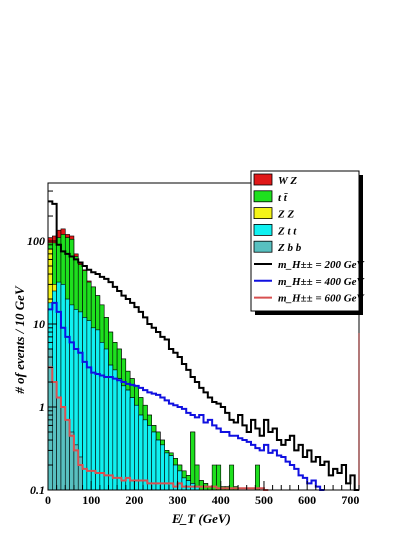  What do you see at coordinates (36, 241) in the screenshot?
I see `y-tick-label: 100` at bounding box center [36, 241].